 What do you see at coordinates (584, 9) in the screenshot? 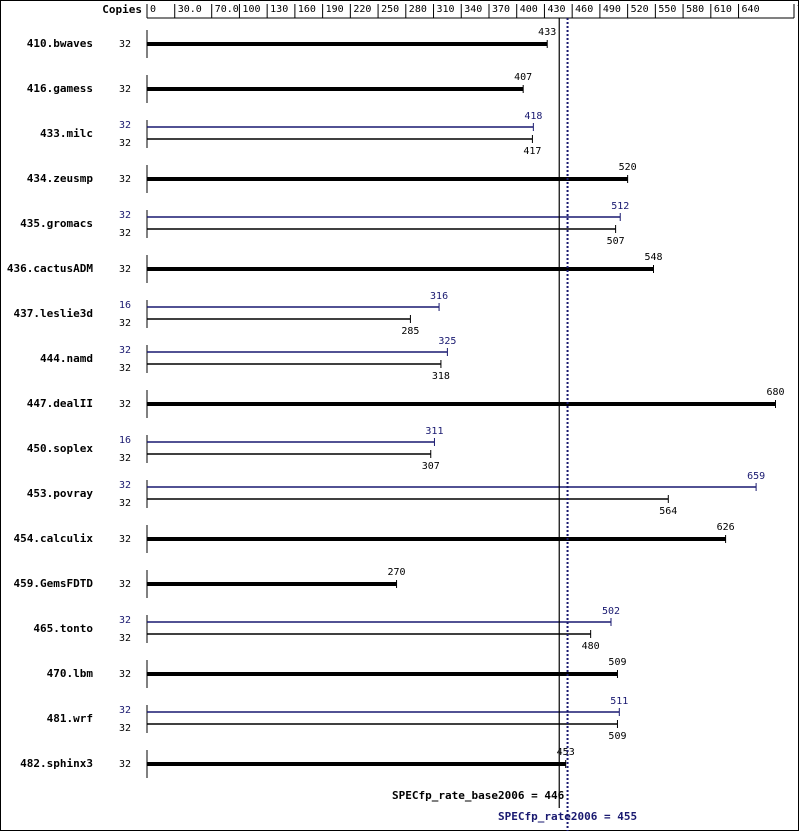
I see `x-tick-label: 460` at bounding box center [584, 9].